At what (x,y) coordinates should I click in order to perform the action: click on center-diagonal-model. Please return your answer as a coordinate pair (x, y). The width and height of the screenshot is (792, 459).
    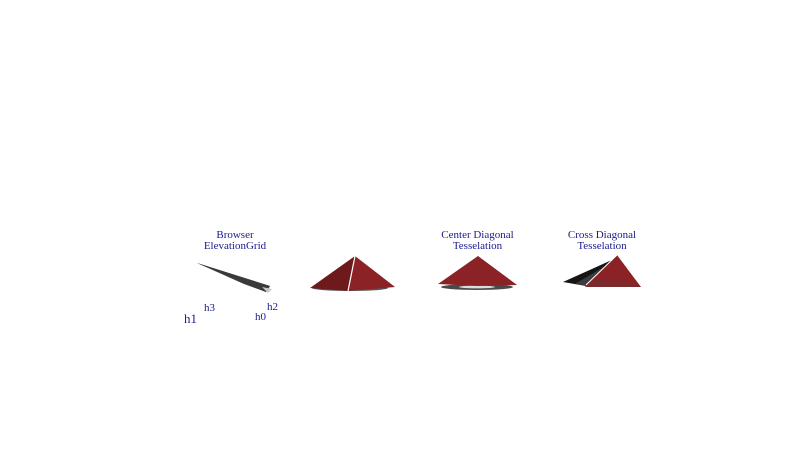
    Looking at the image, I should click on (477, 273).